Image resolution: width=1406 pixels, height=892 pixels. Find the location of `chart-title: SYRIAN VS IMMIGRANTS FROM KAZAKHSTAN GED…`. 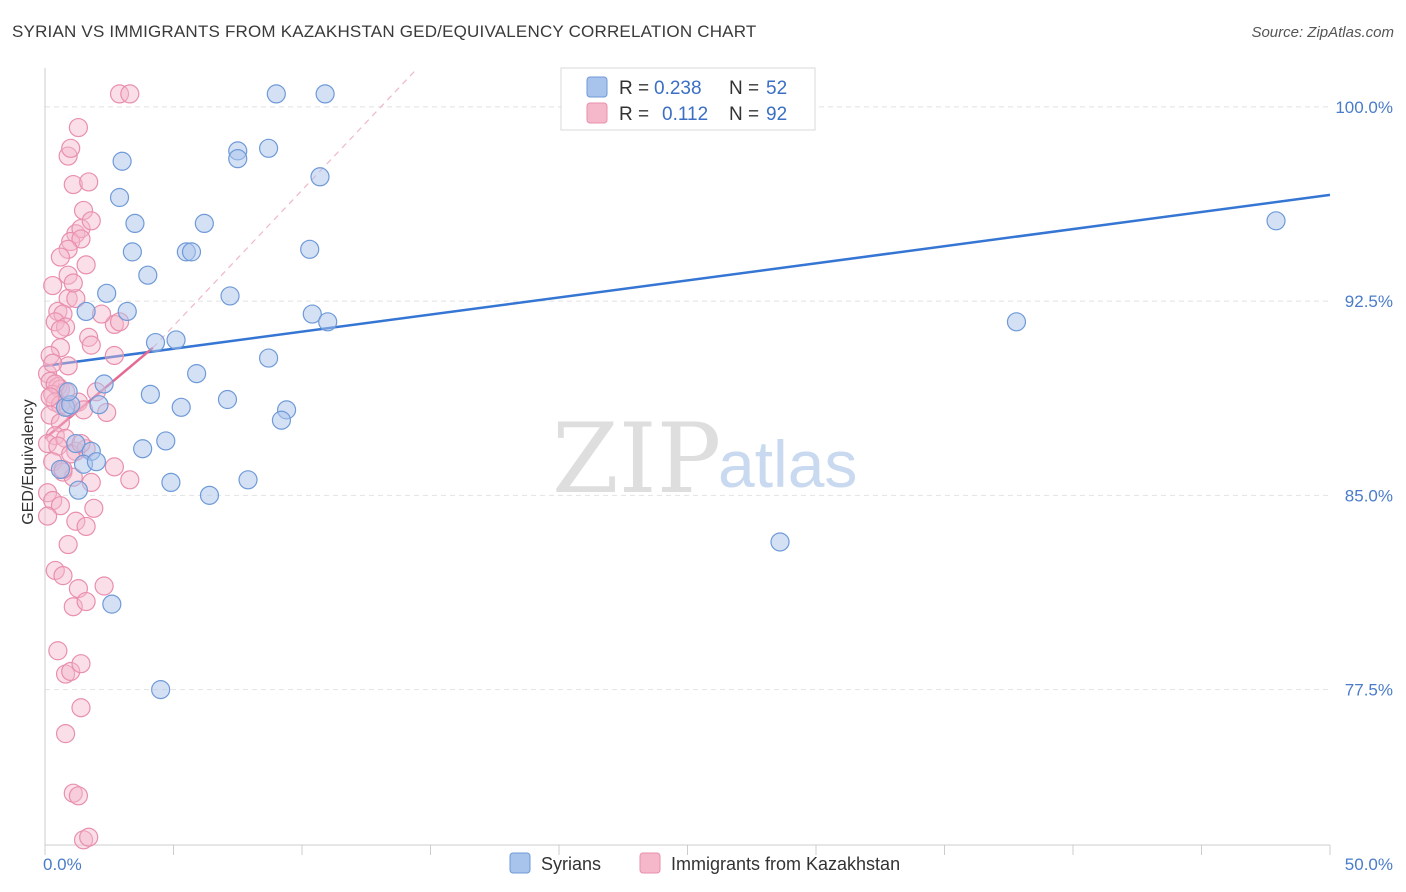

chart-title: SYRIAN VS IMMIGRANTS FROM KAZAKHSTAN GED… is located at coordinates (384, 31).